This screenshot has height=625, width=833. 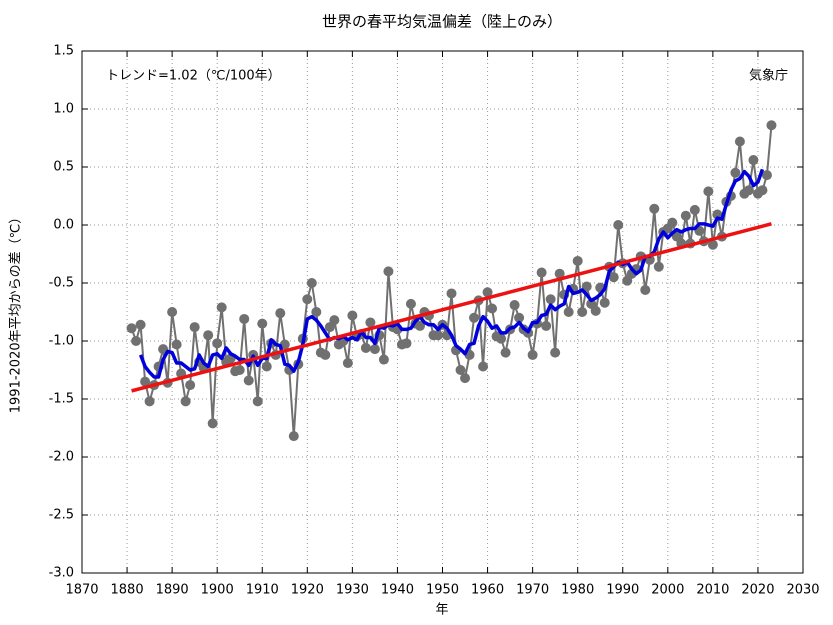 What do you see at coordinates (441, 610) in the screenshot?
I see `x-axis-label: 年` at bounding box center [441, 610].